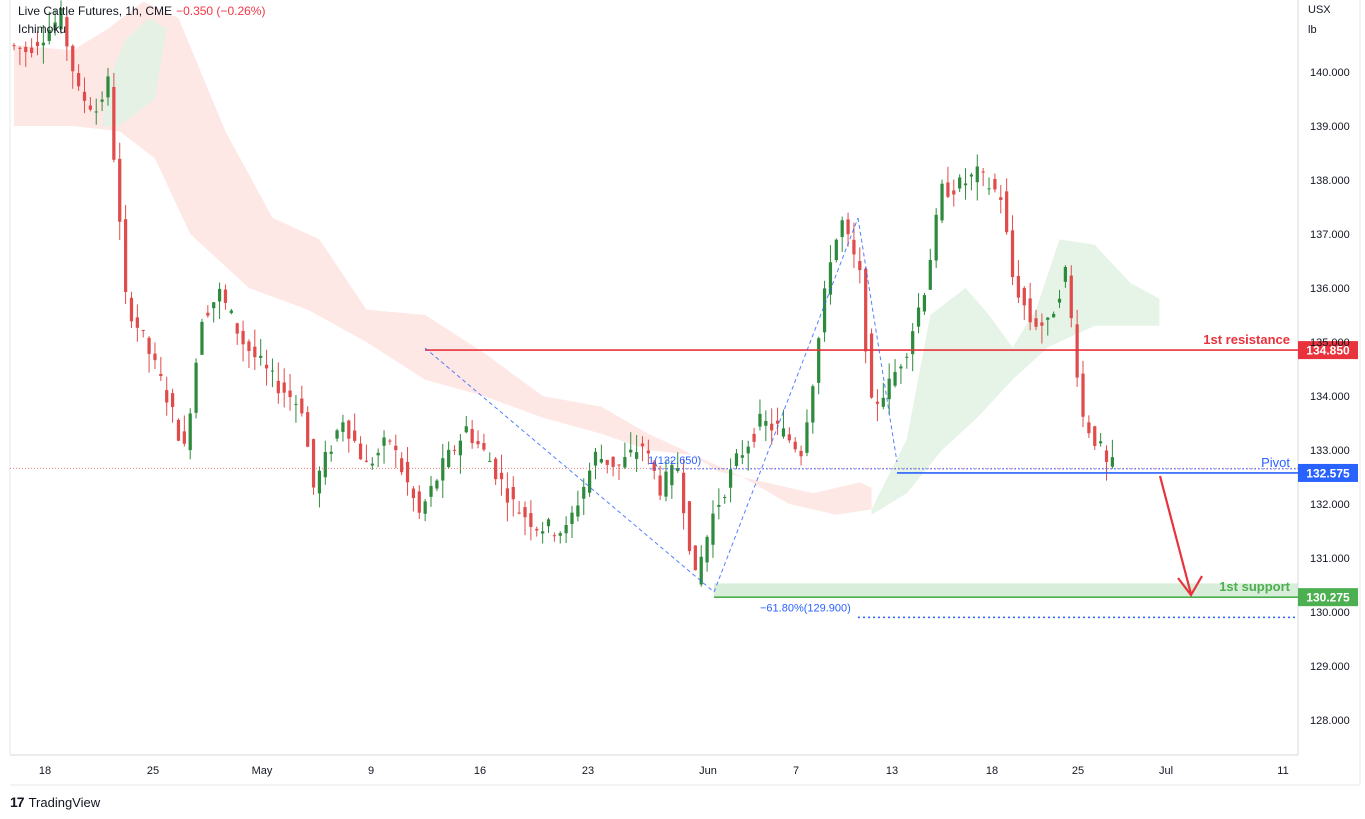  Describe the element at coordinates (1319, 10) in the screenshot. I see `price-unit-top: USX` at that location.